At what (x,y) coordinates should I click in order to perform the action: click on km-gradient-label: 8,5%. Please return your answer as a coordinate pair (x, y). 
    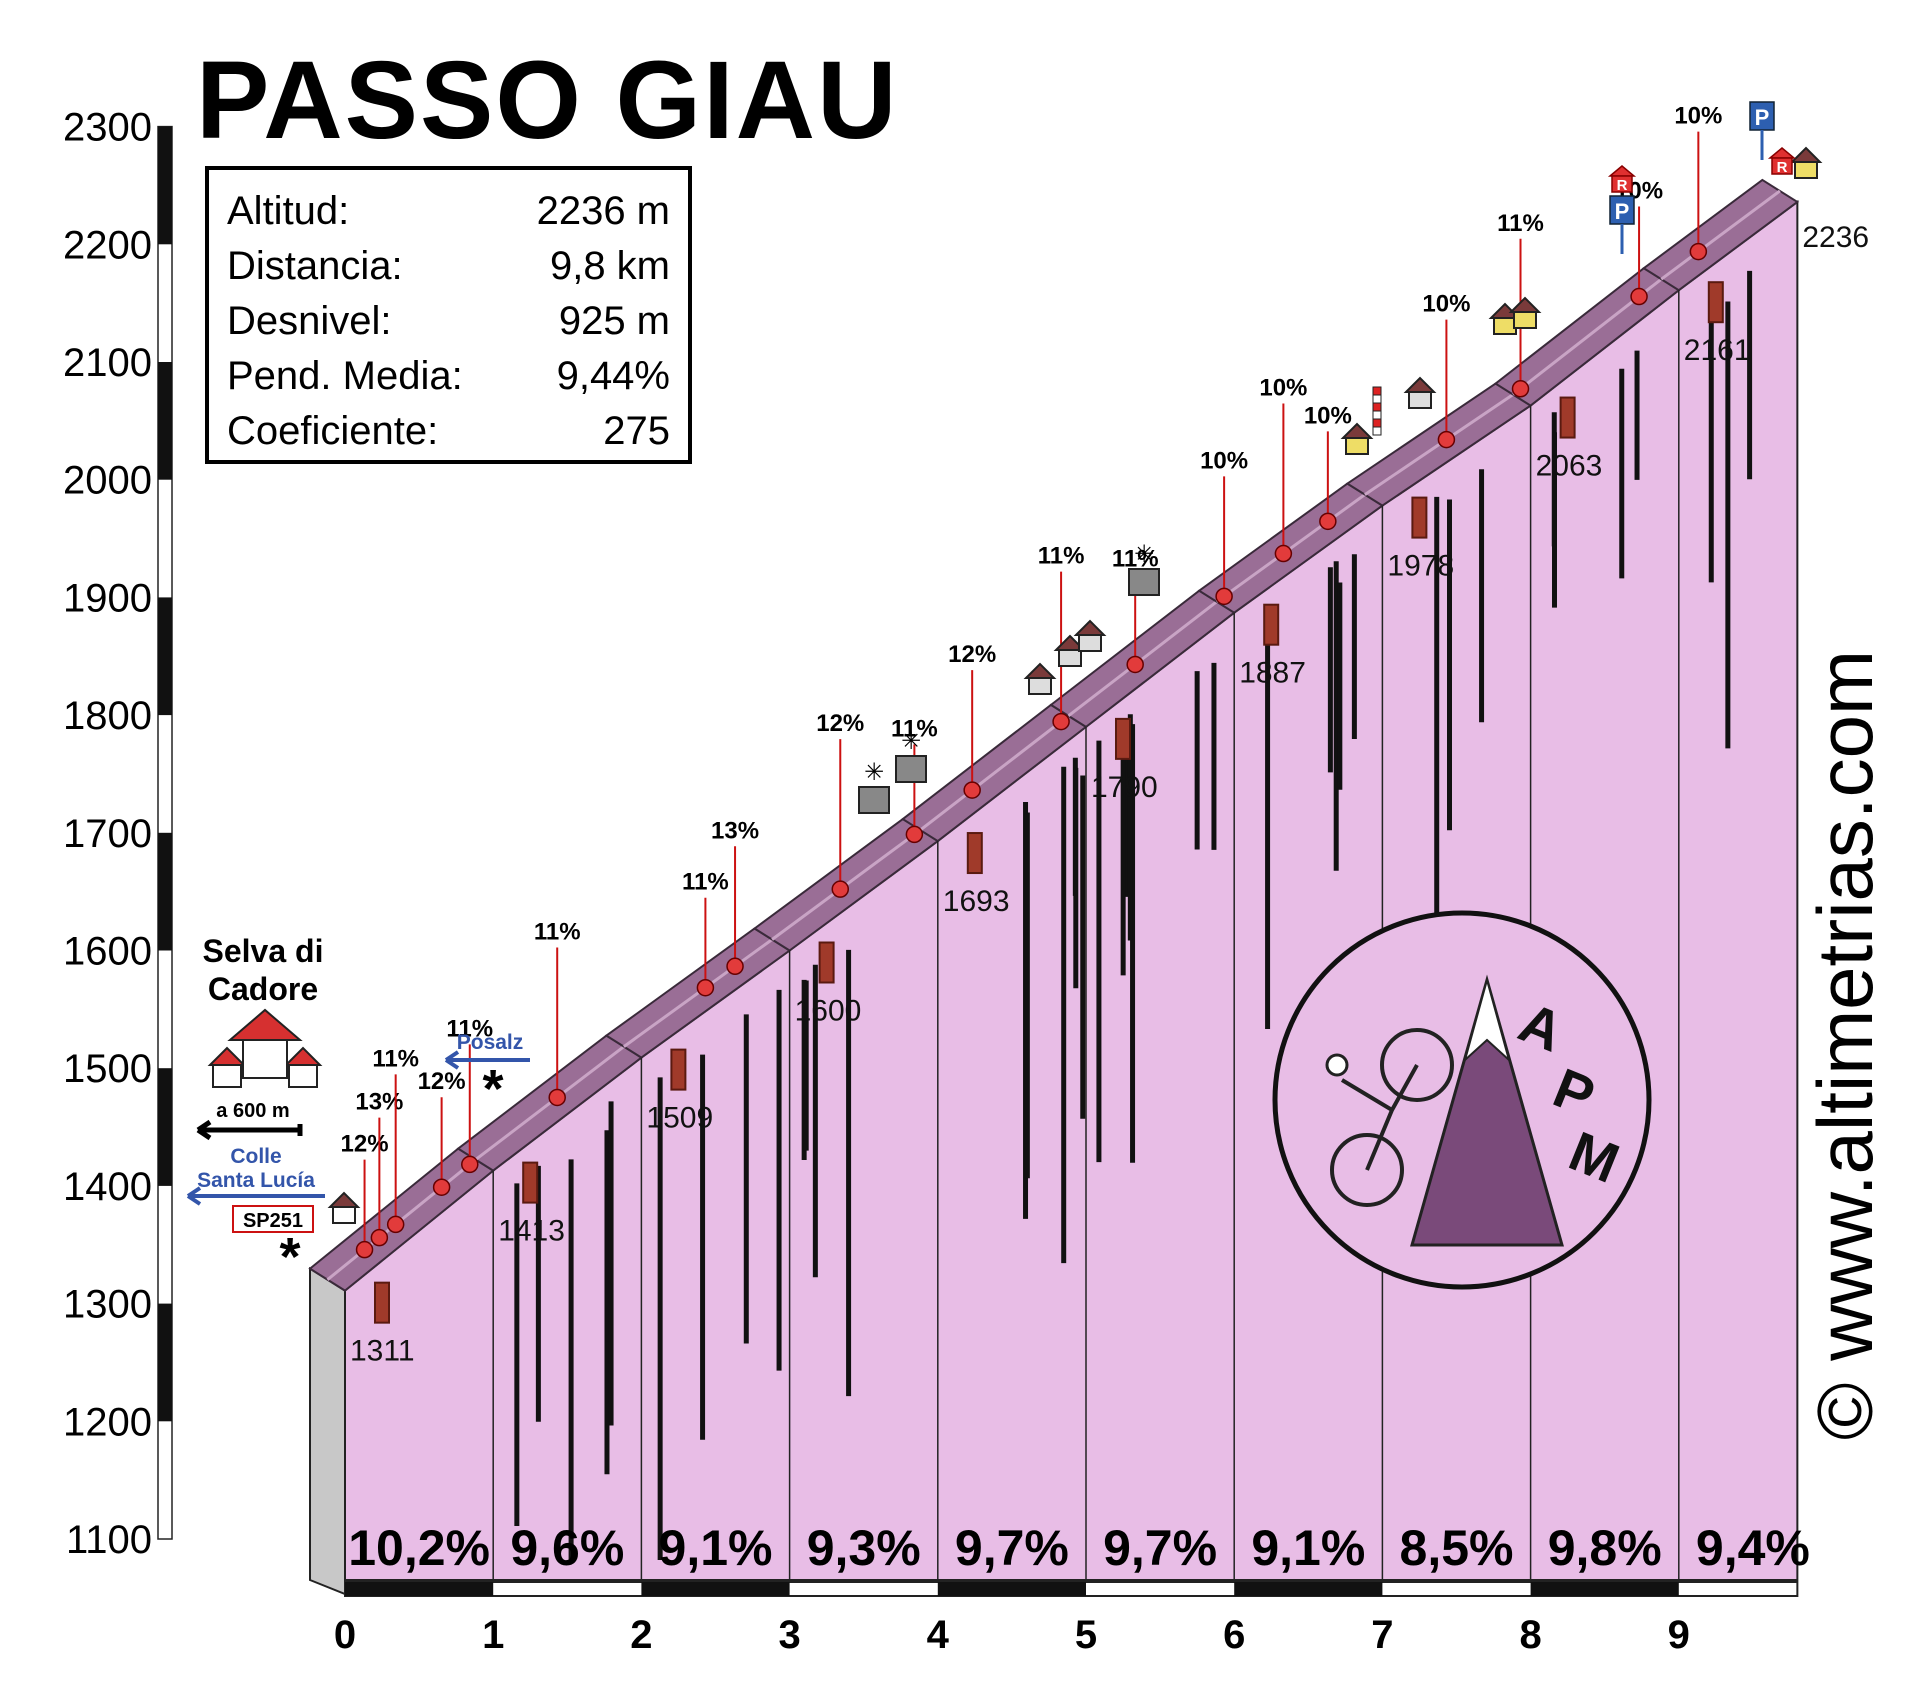
    Looking at the image, I should click on (1457, 1548).